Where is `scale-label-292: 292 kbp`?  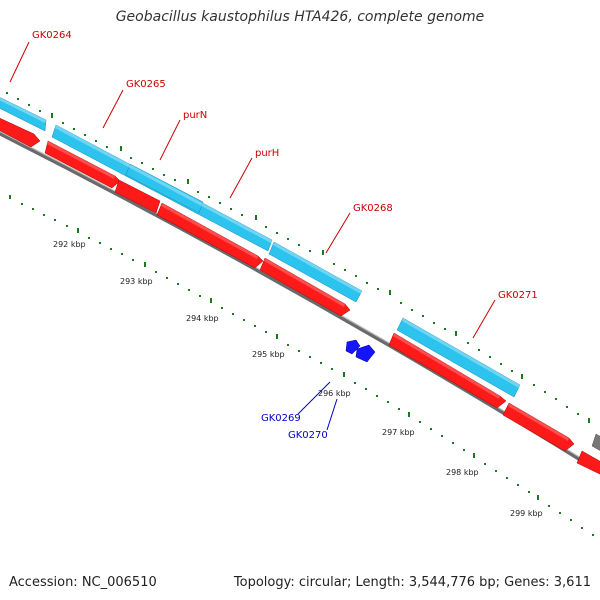 scale-label-292: 292 kbp is located at coordinates (69, 244).